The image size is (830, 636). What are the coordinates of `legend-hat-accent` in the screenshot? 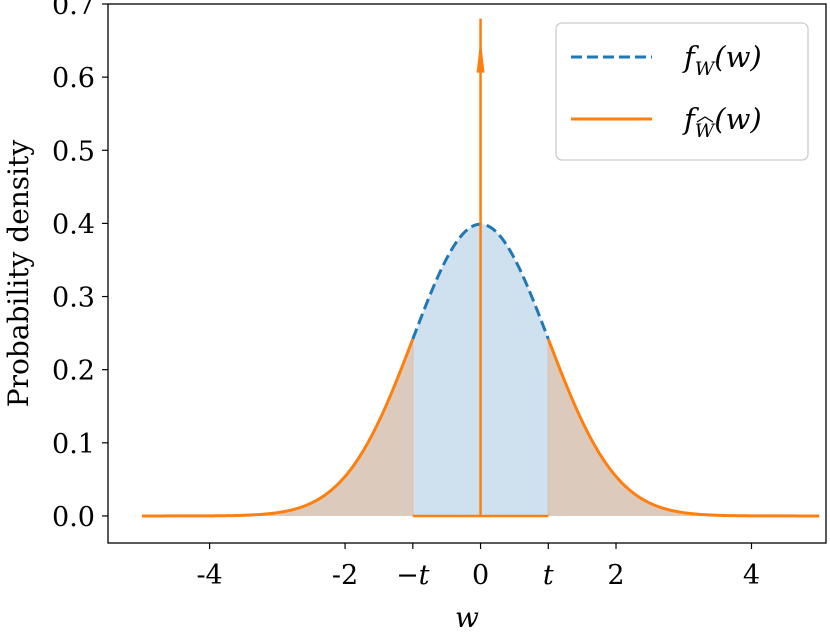 It's located at (705, 119).